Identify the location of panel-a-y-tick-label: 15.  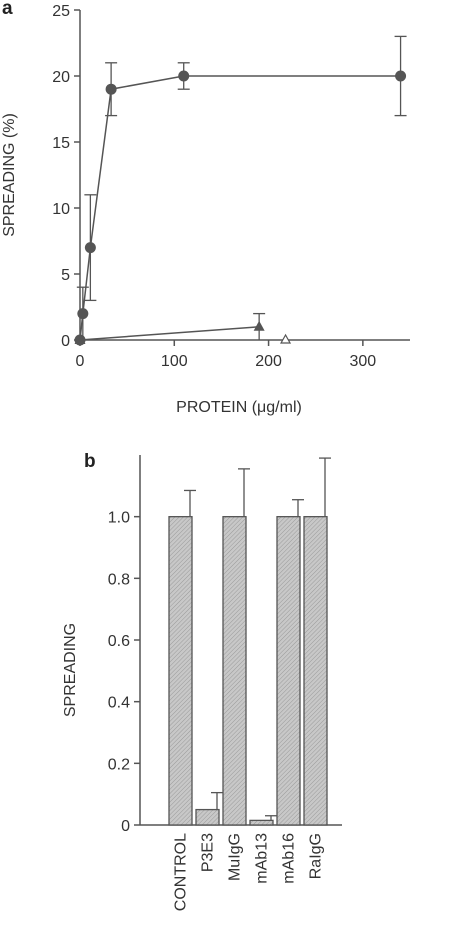
(61, 143).